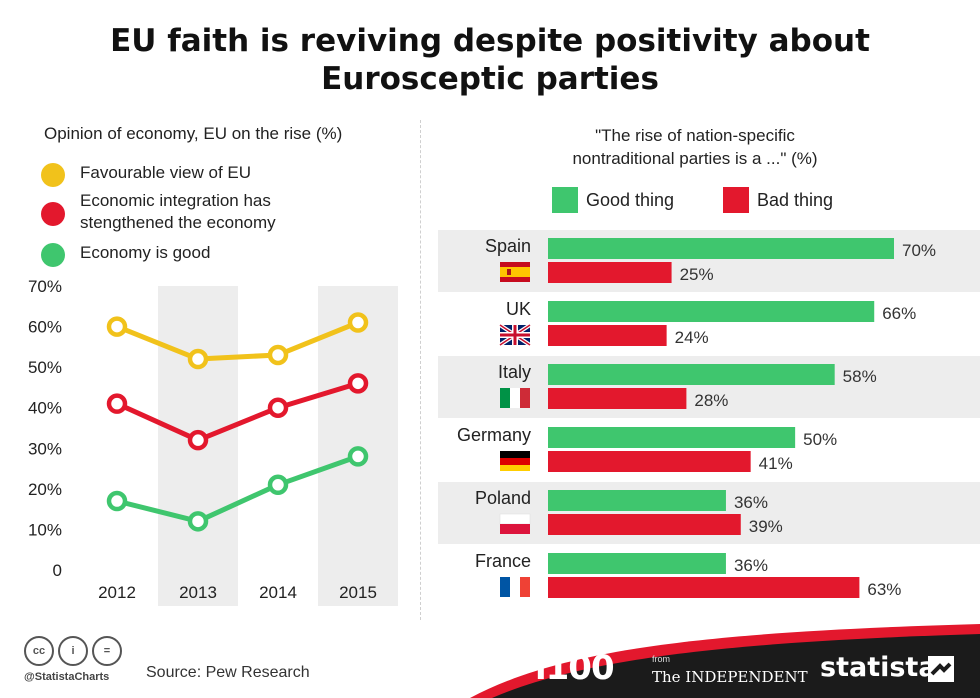 Image resolution: width=980 pixels, height=698 pixels. What do you see at coordinates (358, 592) in the screenshot?
I see `x-tick-label: 2015` at bounding box center [358, 592].